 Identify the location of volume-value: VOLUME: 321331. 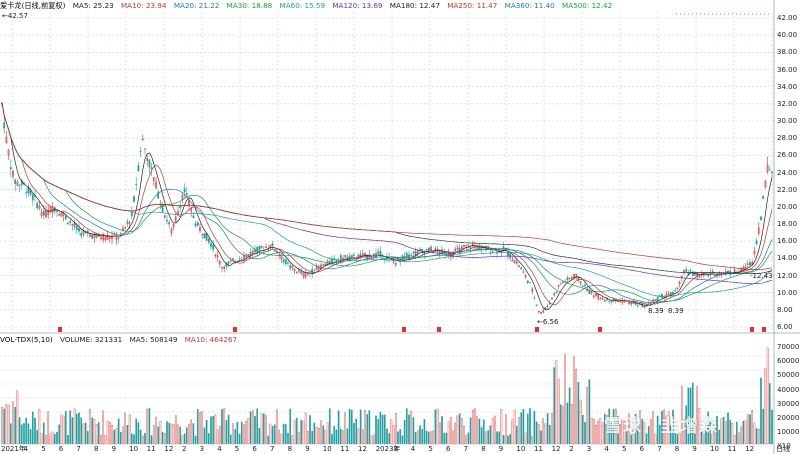
(91, 339).